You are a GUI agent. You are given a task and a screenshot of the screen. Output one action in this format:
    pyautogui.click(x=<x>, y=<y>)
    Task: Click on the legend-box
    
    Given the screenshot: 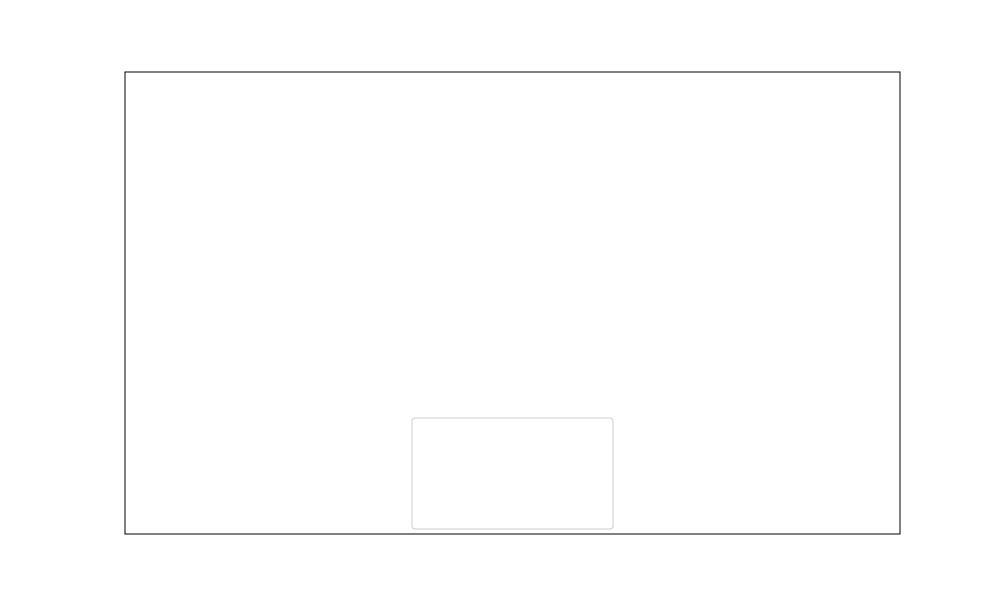 What is the action you would take?
    pyautogui.click(x=512, y=473)
    